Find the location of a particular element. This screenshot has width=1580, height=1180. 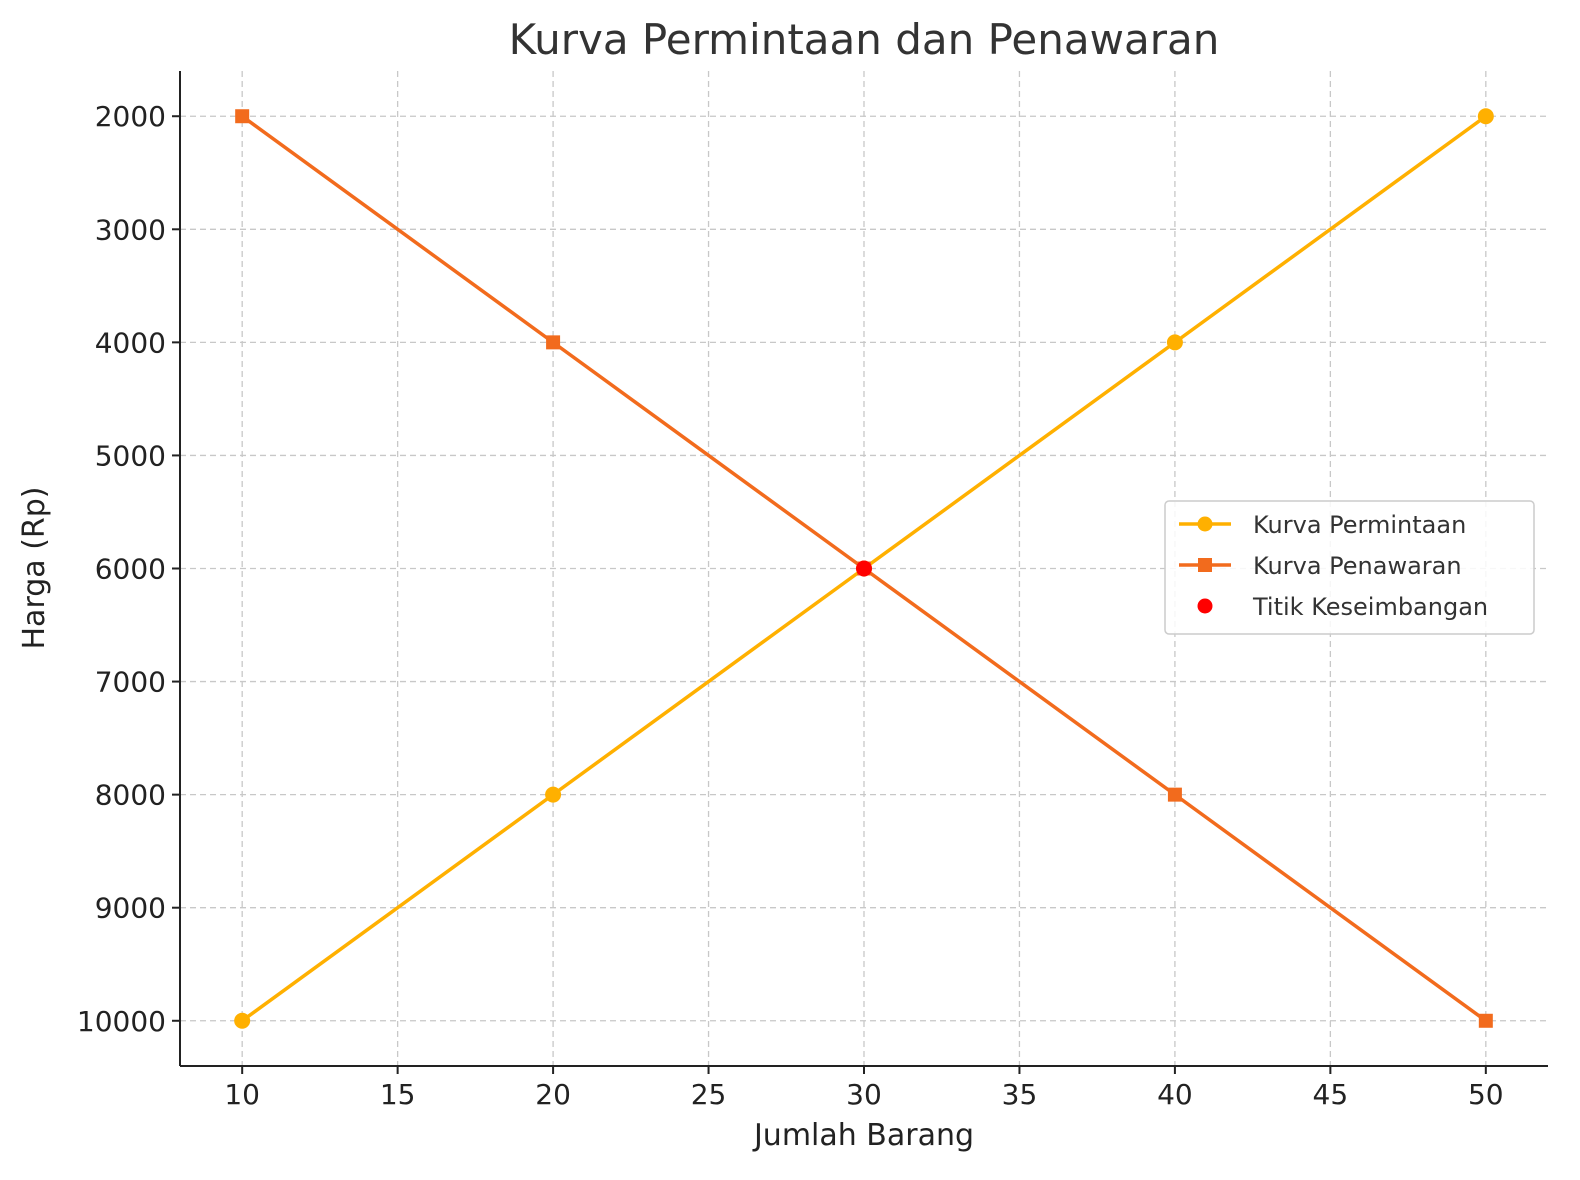

legend-item: Kurva Permintaan is located at coordinates (1322, 525).